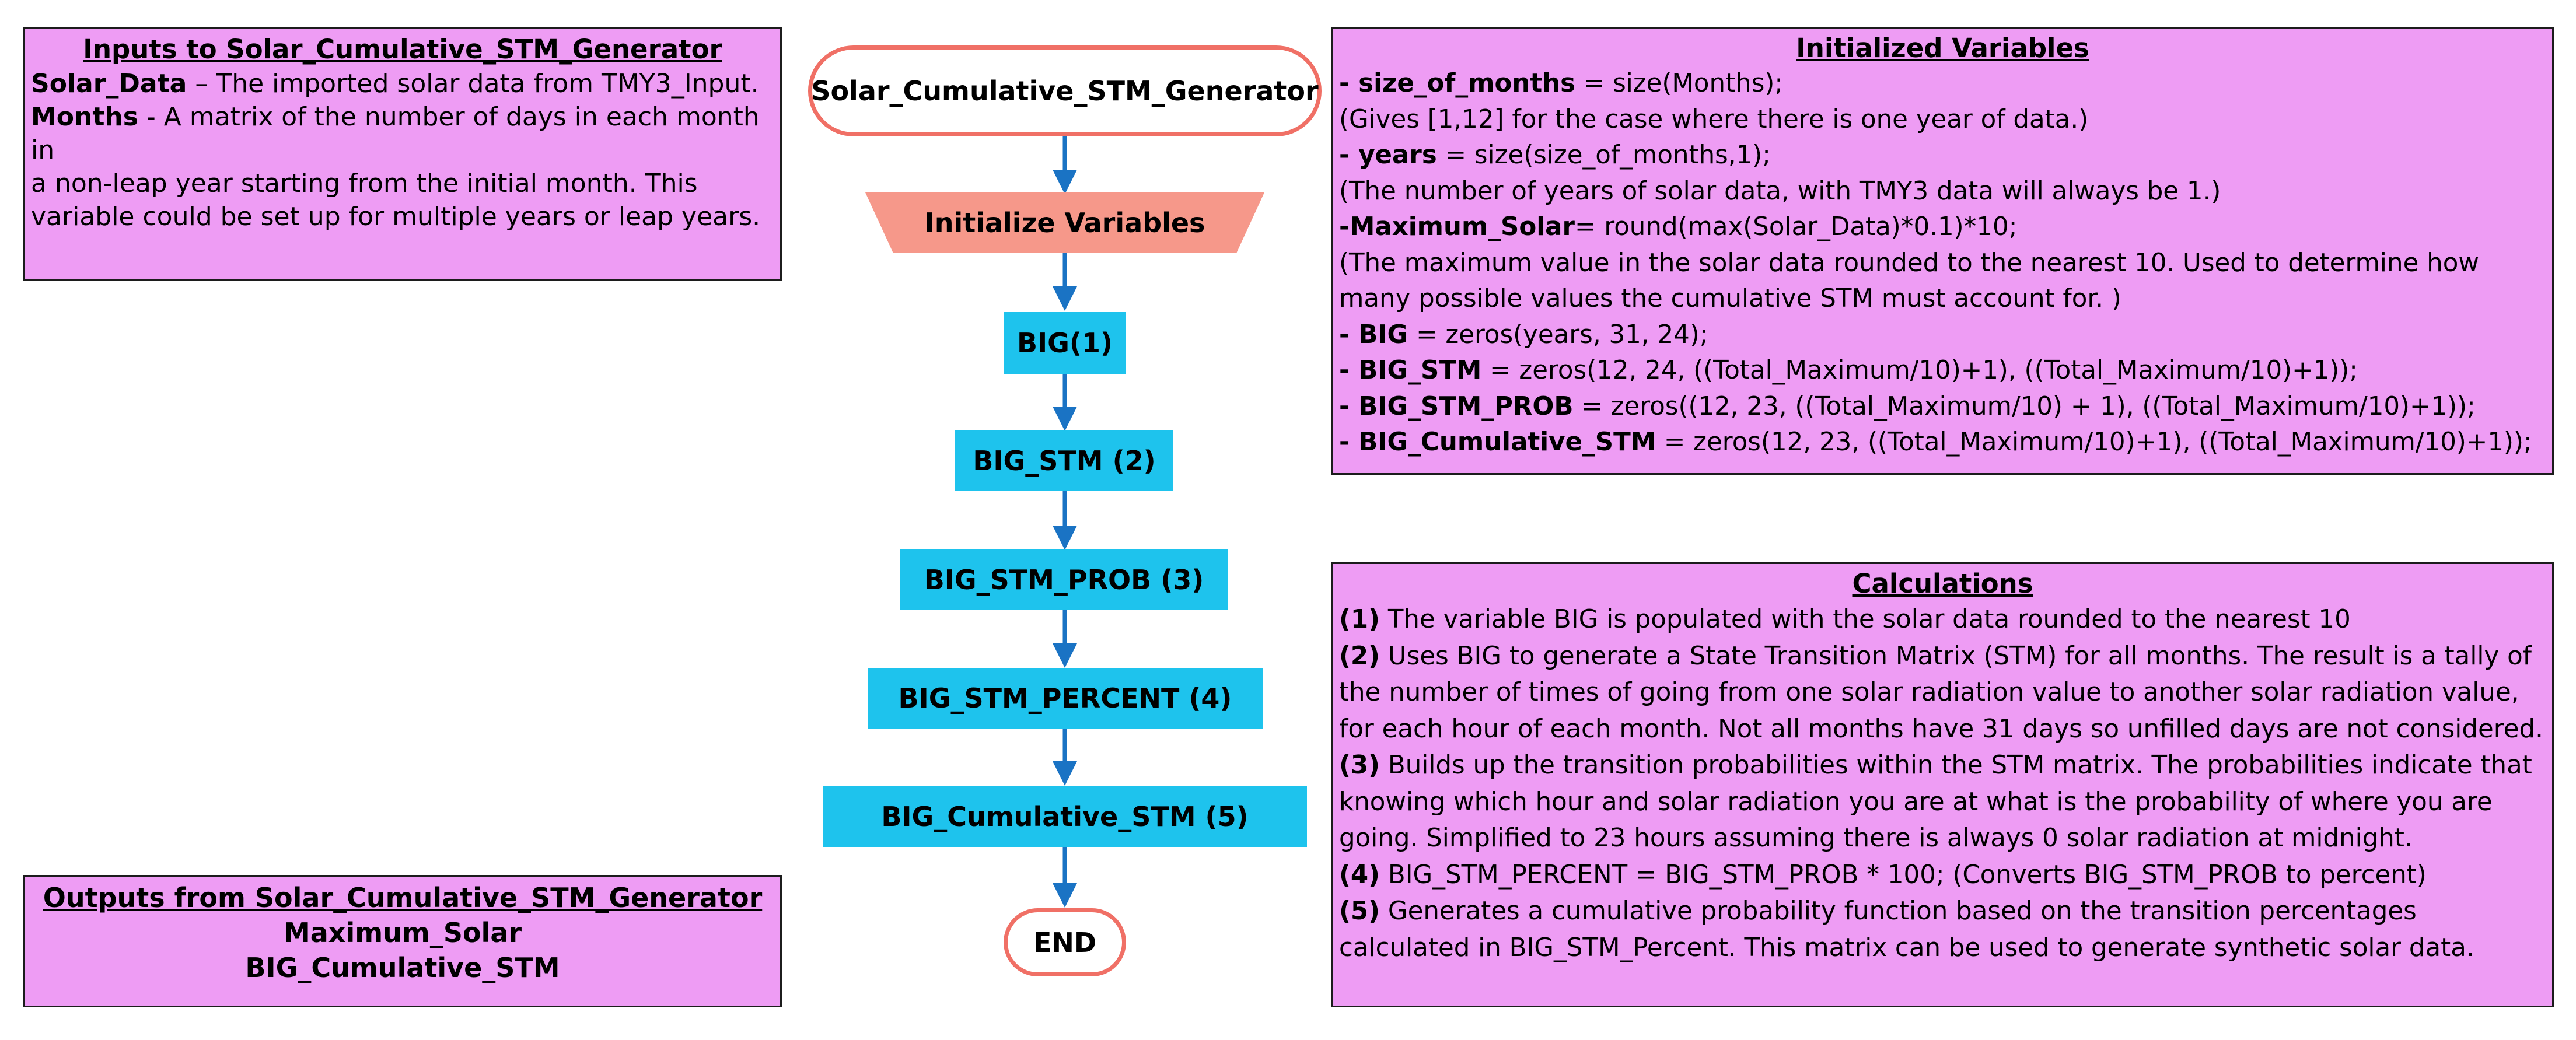  Describe the element at coordinates (1359, 911) in the screenshot. I see `calculation-number: (5)` at that location.